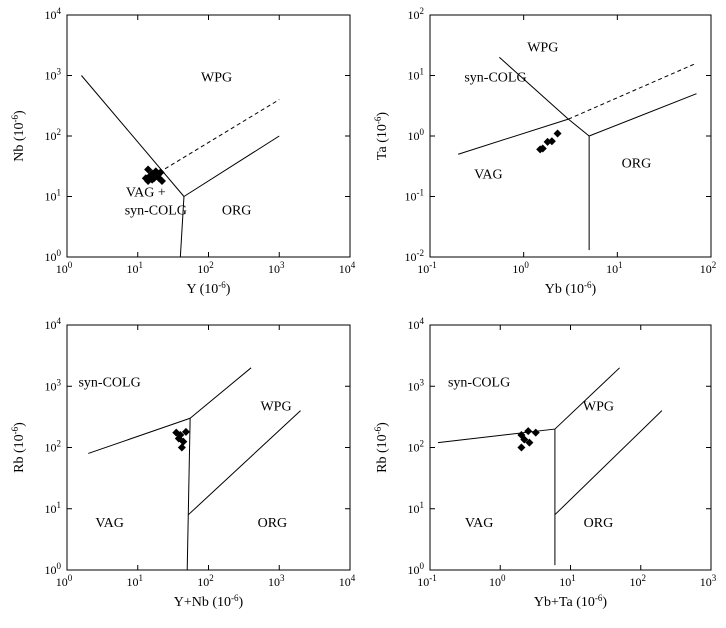 This screenshot has width=726, height=628. What do you see at coordinates (209, 601) in the screenshot?
I see `x-axis-label: Y+Nb (10-6)` at bounding box center [209, 601].